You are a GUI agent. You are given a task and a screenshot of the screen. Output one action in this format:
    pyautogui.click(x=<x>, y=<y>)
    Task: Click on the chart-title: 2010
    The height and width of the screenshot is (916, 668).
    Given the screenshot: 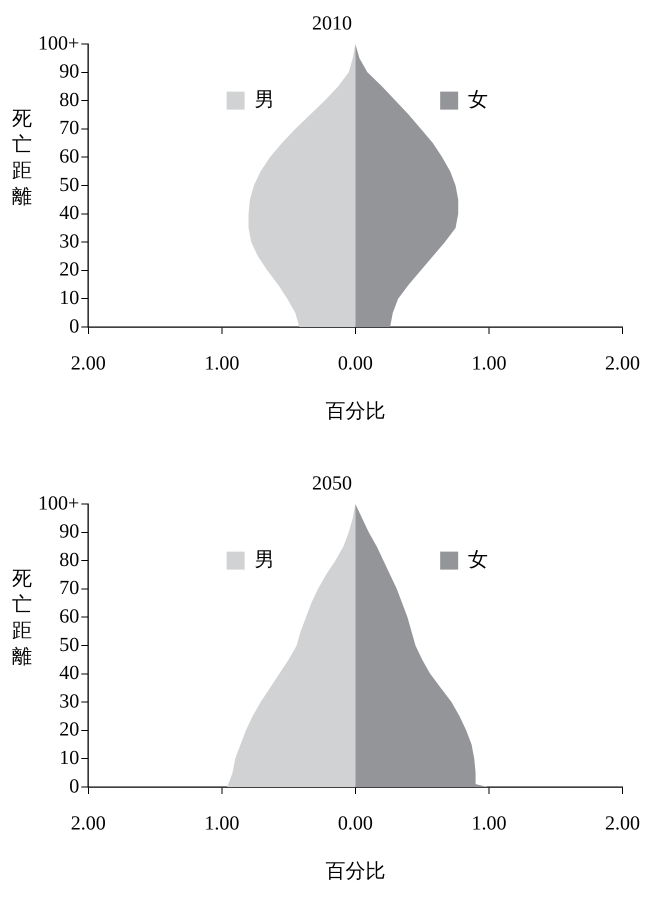 What is the action you would take?
    pyautogui.click(x=332, y=23)
    